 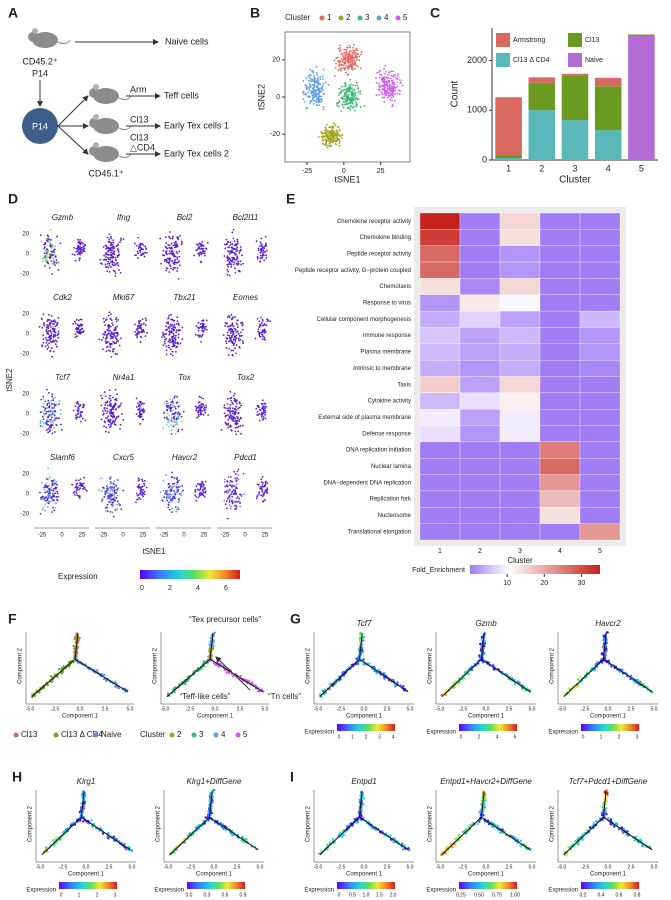 What do you see at coordinates (28, 335) in the screenshot?
I see `y-tick-label: 0` at bounding box center [28, 335].